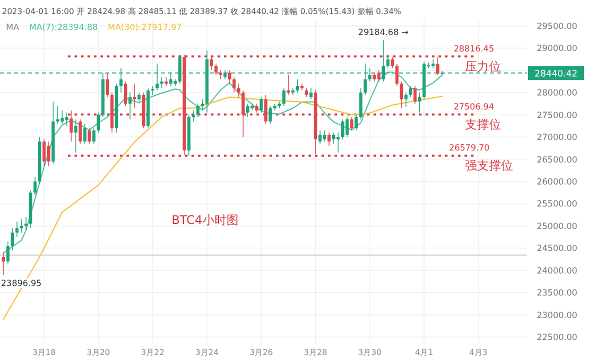 The width and height of the screenshot is (600, 359). Describe the element at coordinates (94, 28) in the screenshot. I see `legend: MA MA(7):28394.88 MA(30):27917.97` at that location.